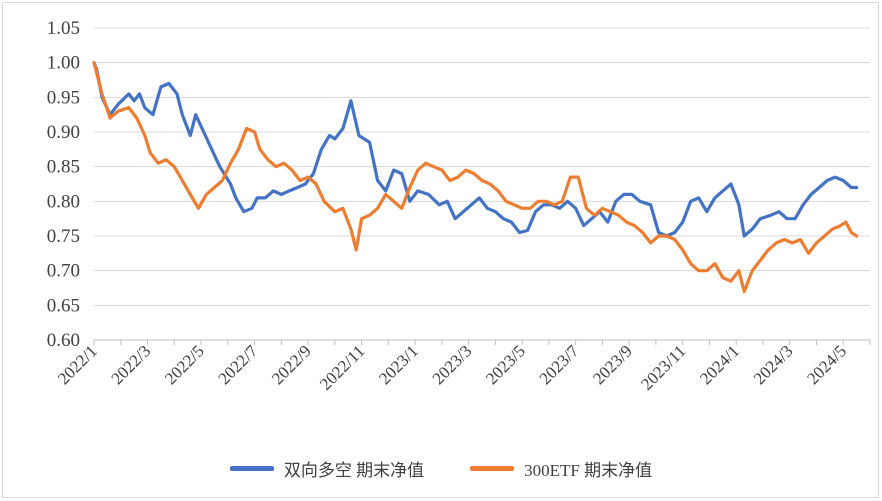 The height and width of the screenshot is (501, 882). I want to click on legend-label-series-2: 300ETF 期末净值, so click(588, 470).